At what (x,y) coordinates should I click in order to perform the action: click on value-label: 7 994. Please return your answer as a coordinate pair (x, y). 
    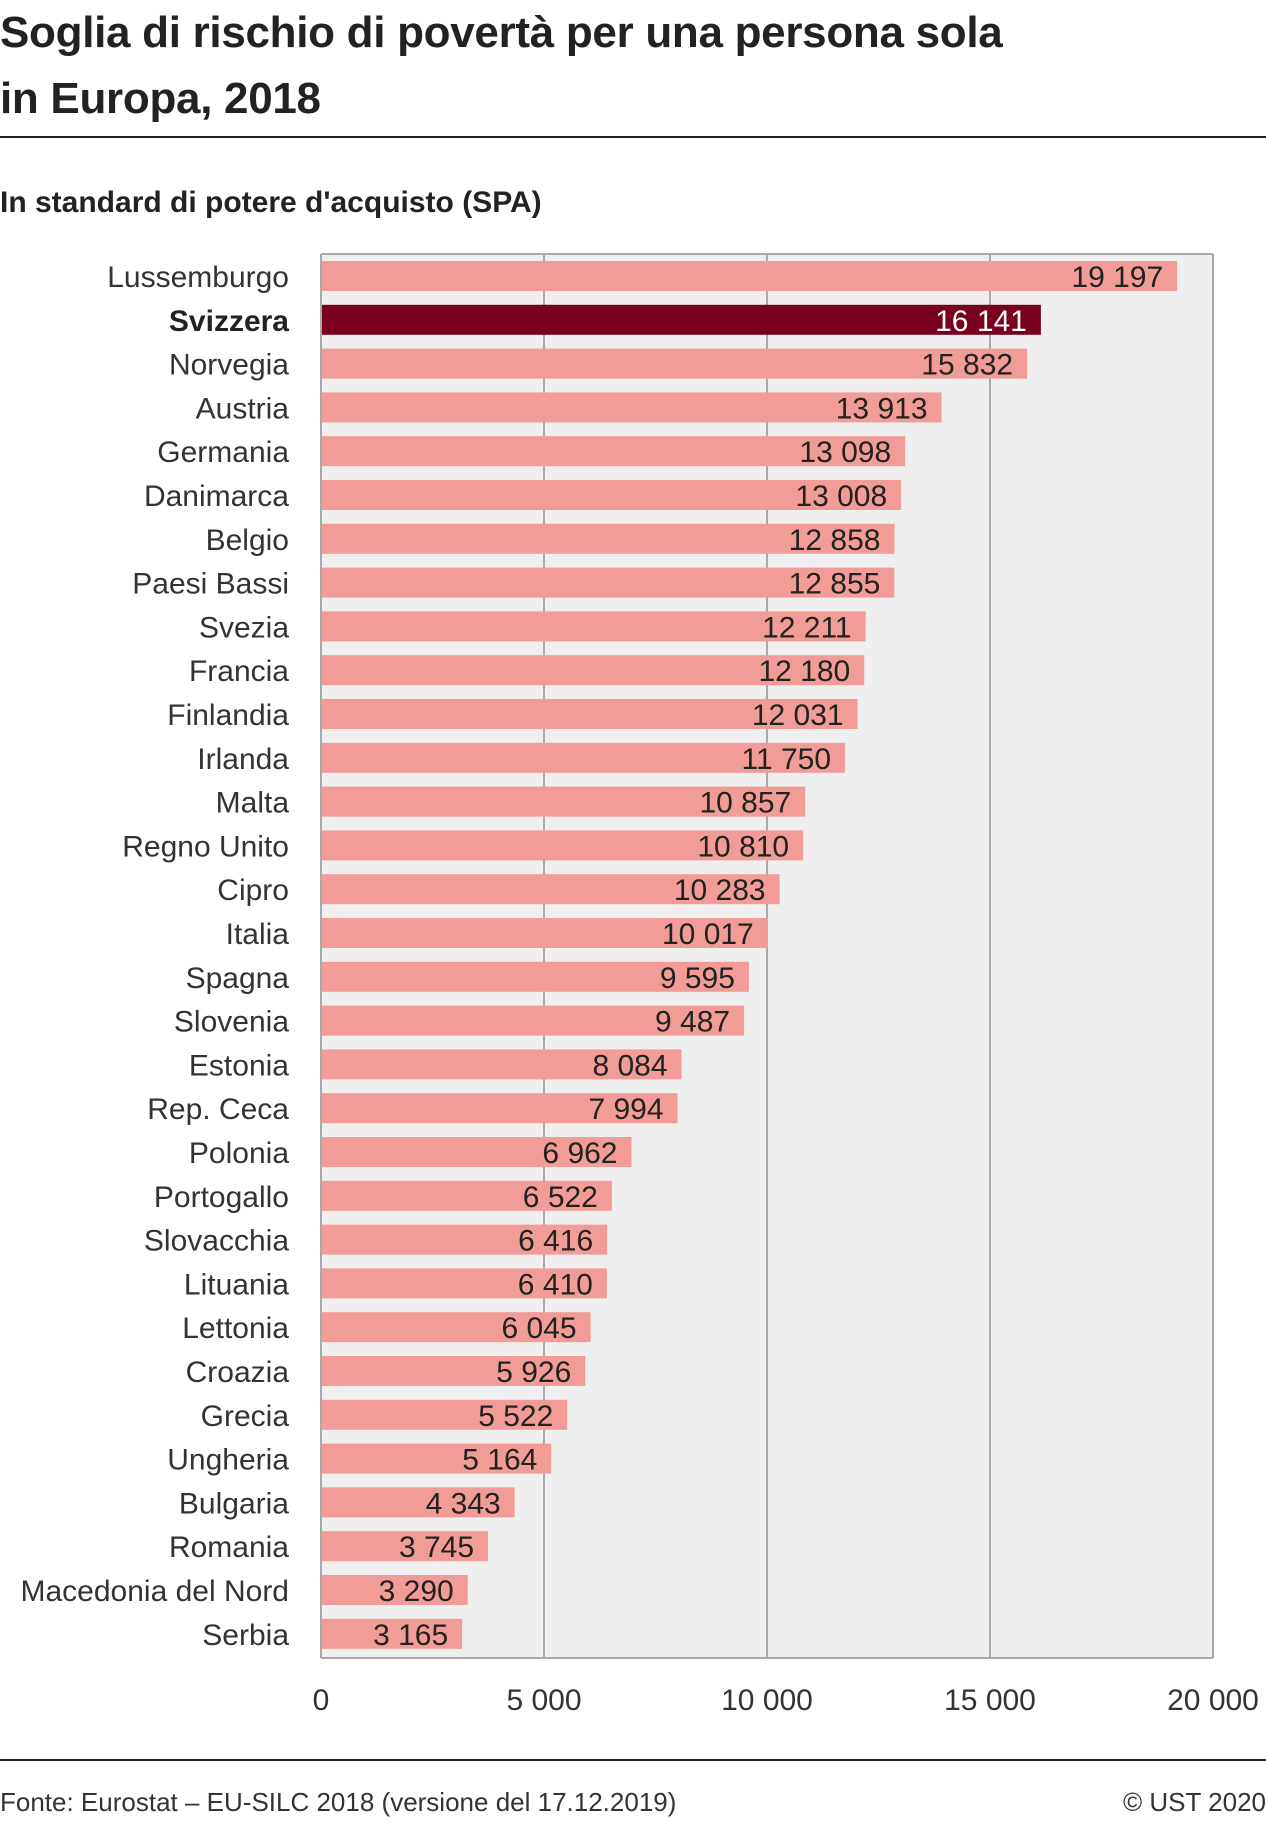
    Looking at the image, I should click on (625, 1109).